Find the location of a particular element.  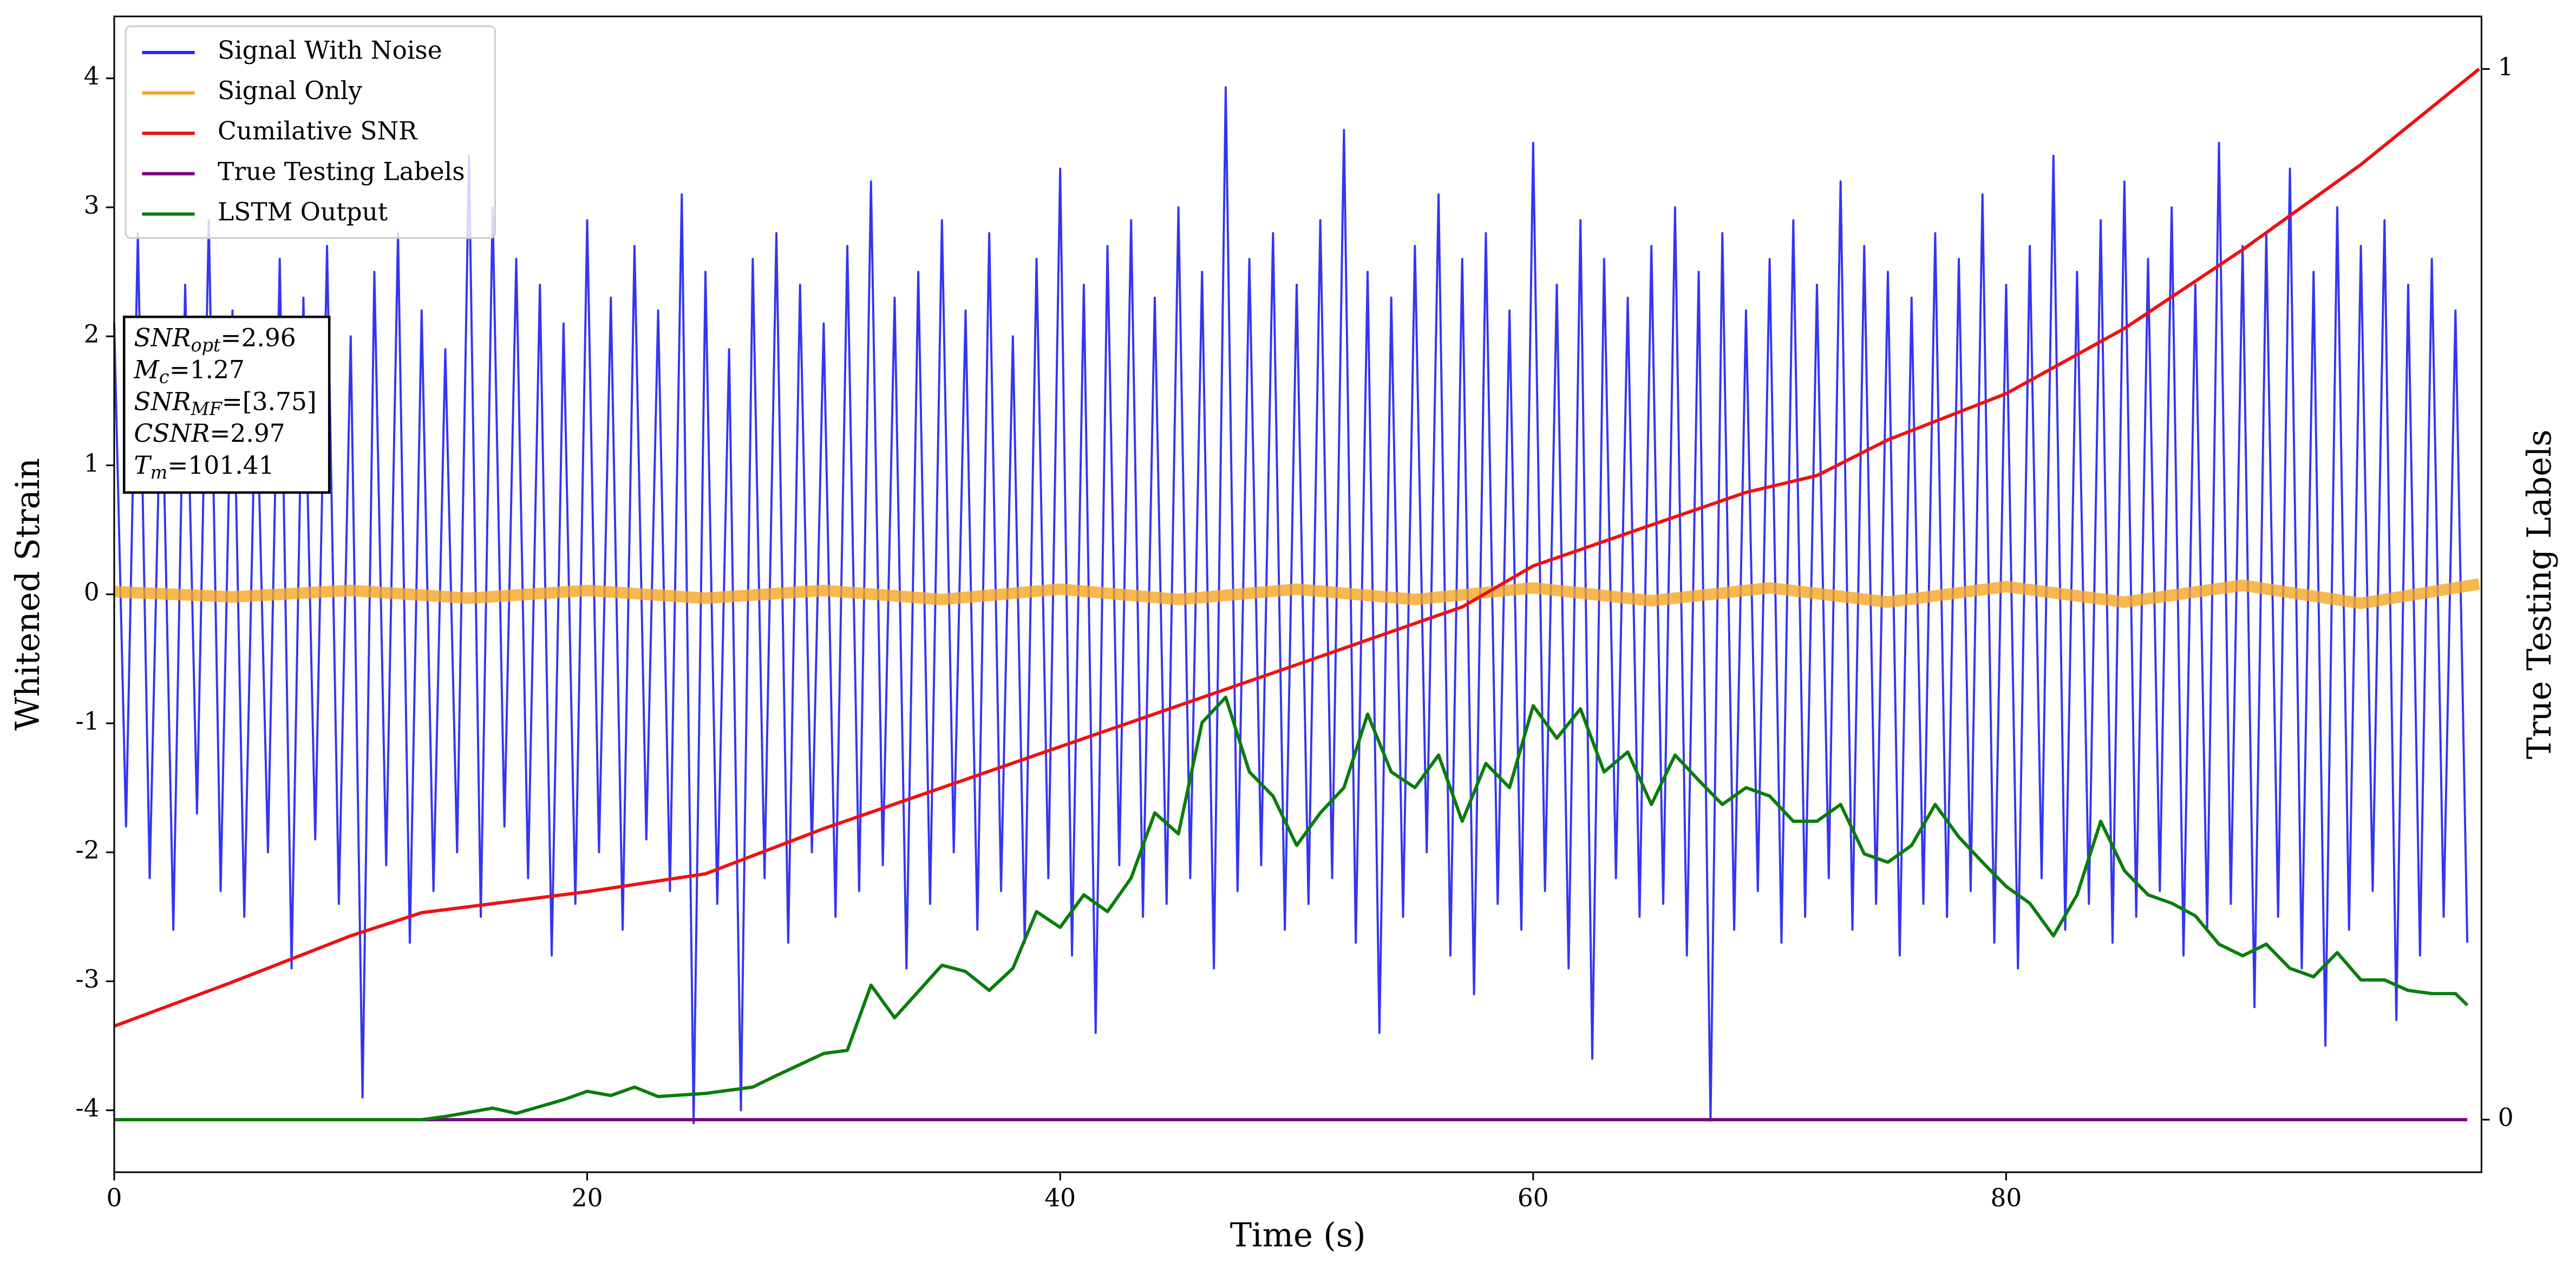

legend-box is located at coordinates (310, 132).